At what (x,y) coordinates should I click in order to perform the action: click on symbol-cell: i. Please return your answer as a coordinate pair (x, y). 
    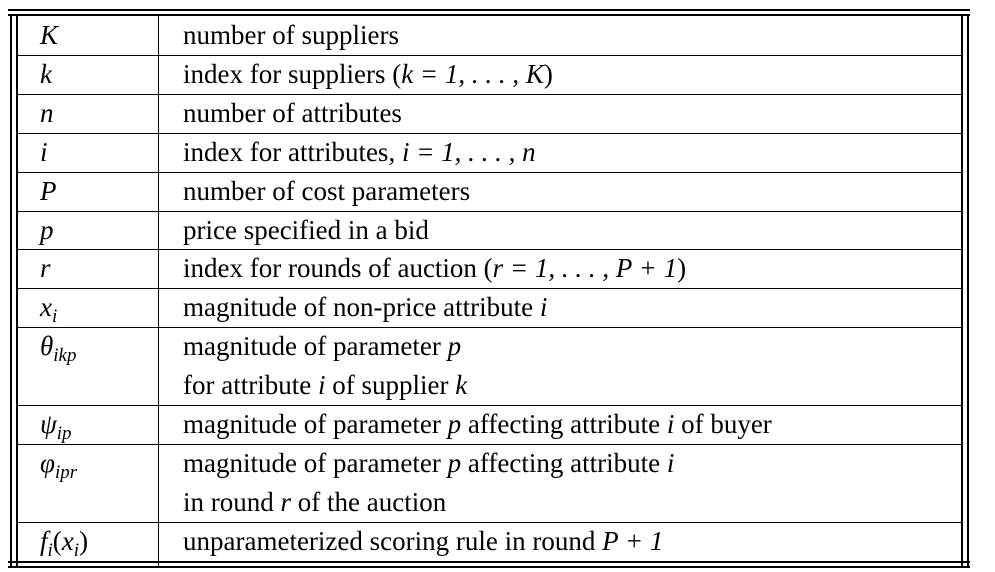
    Looking at the image, I should click on (44, 152).